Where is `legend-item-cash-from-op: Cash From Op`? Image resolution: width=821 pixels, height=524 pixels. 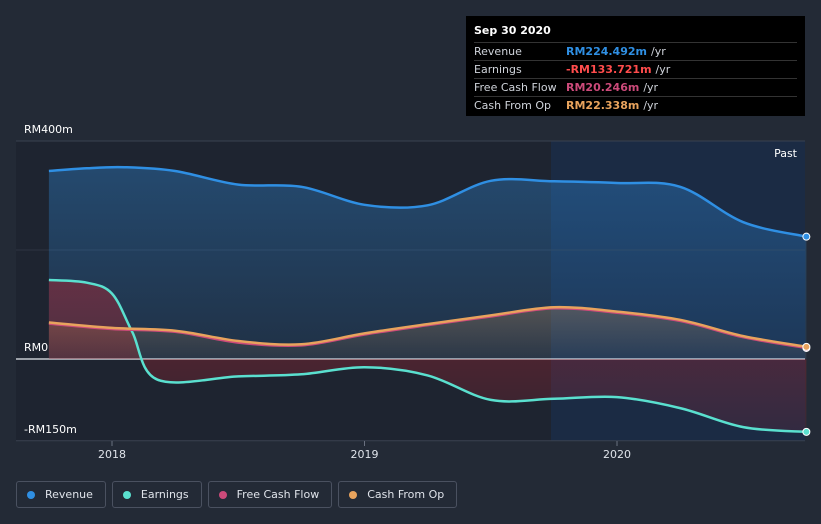
legend-item-cash-from-op: Cash From Op is located at coordinates (398, 494).